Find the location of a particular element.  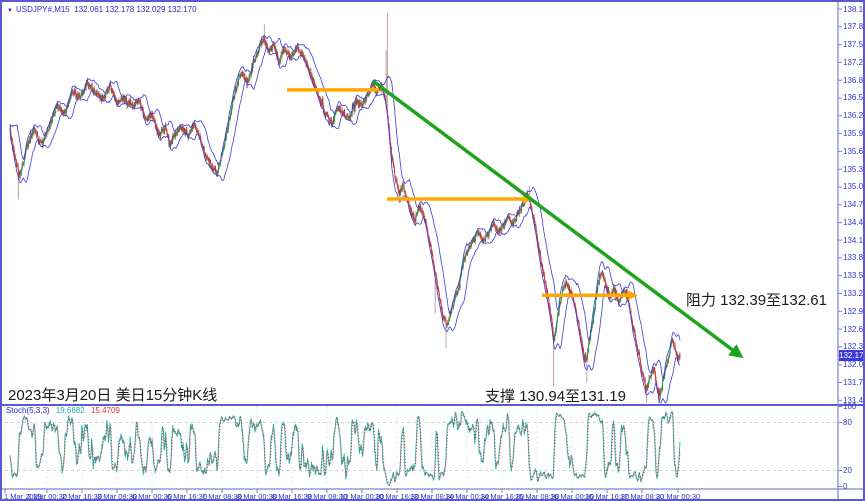

price-axis-label: 135.370 is located at coordinates (853, 169).